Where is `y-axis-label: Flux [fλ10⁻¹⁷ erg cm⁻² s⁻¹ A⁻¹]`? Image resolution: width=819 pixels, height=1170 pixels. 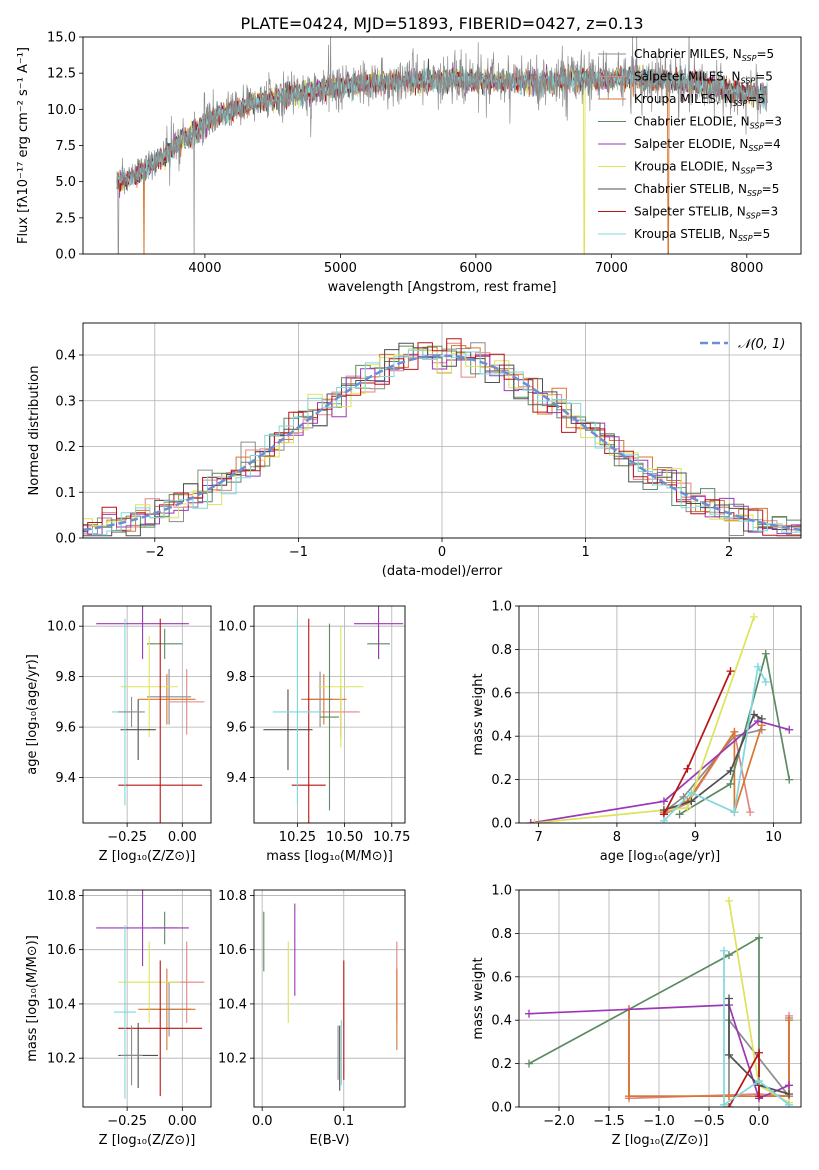 y-axis-label: Flux [fλ10⁻¹⁷ erg cm⁻² s⁻¹ A⁻¹] is located at coordinates (23, 145).